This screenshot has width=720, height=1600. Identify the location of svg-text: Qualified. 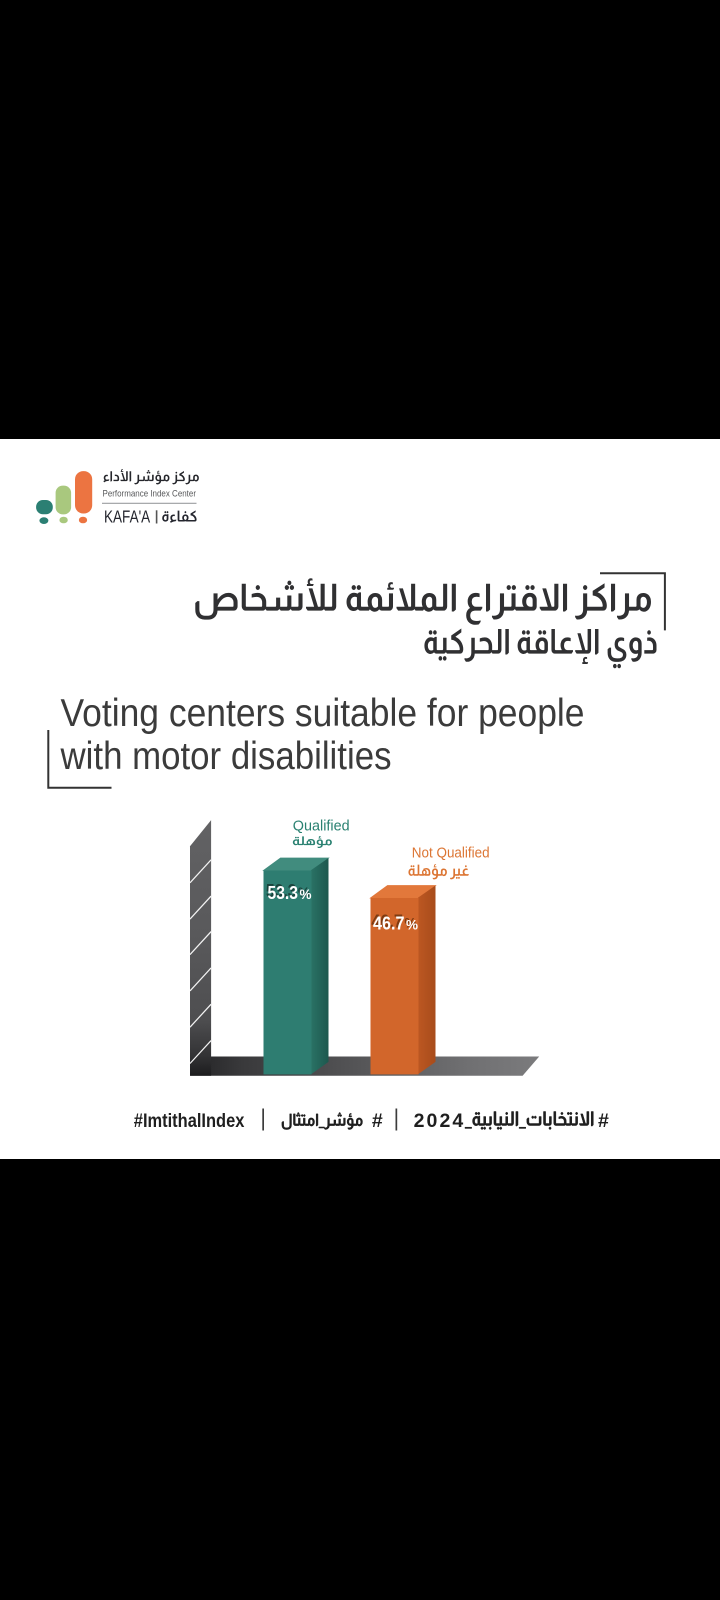
(321, 825).